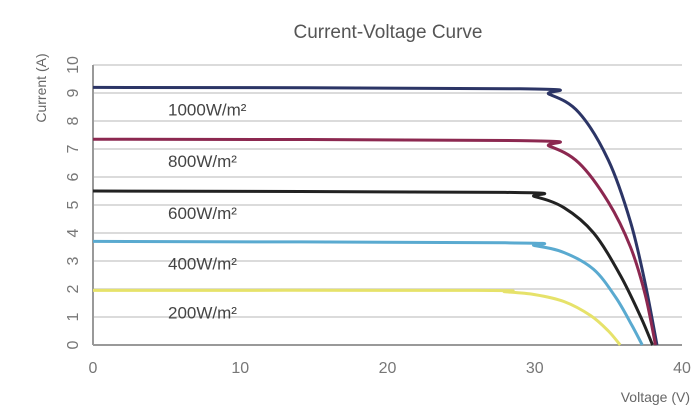 This screenshot has width=698, height=412. What do you see at coordinates (41, 87) in the screenshot?
I see `y-axis-label: Current (A)` at bounding box center [41, 87].